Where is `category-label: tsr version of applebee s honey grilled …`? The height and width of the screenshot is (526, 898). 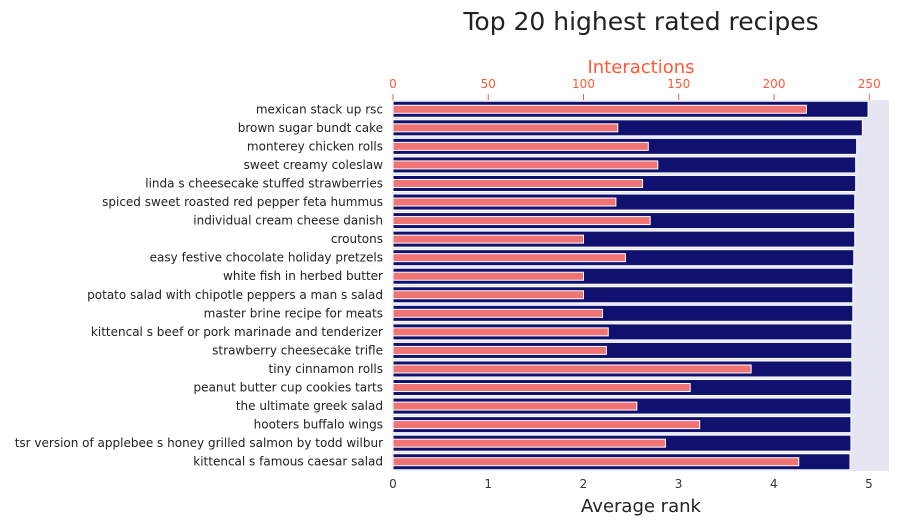 category-label: tsr version of applebee s honey grilled … is located at coordinates (199, 443).